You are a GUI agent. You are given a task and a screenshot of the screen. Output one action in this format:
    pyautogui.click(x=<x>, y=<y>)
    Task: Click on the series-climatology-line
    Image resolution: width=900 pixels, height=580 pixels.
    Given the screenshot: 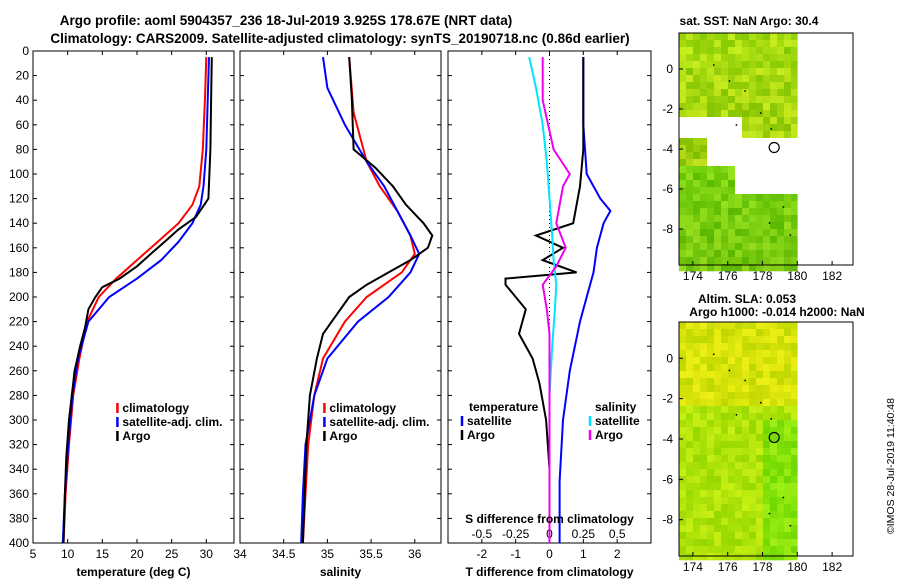 What is the action you would take?
    pyautogui.click(x=358, y=300)
    